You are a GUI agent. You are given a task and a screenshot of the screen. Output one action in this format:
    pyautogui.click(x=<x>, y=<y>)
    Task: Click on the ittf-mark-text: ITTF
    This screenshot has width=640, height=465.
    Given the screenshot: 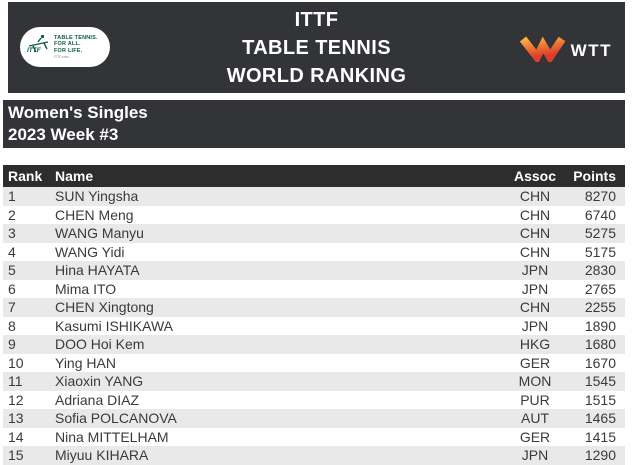 What is the action you would take?
    pyautogui.click(x=34, y=50)
    